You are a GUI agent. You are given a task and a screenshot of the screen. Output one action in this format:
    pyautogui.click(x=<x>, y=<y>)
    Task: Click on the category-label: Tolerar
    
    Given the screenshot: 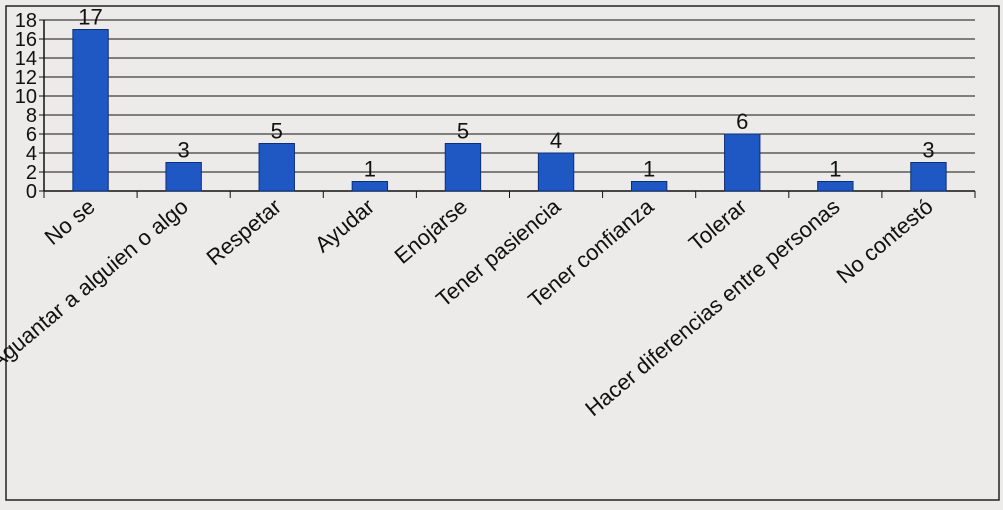 What is the action you would take?
    pyautogui.click(x=718, y=225)
    